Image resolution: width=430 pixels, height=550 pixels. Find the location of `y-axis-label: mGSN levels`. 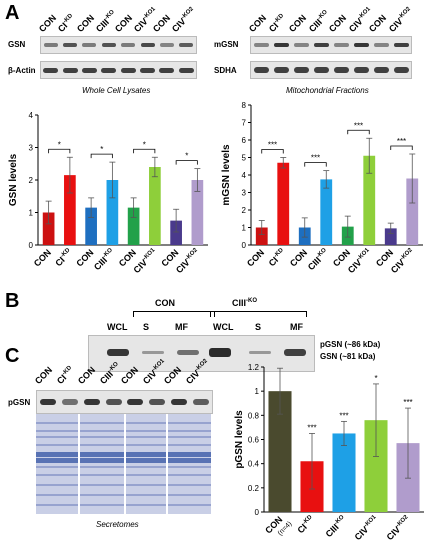

y-axis-label: mGSN levels is located at coordinates (226, 175).